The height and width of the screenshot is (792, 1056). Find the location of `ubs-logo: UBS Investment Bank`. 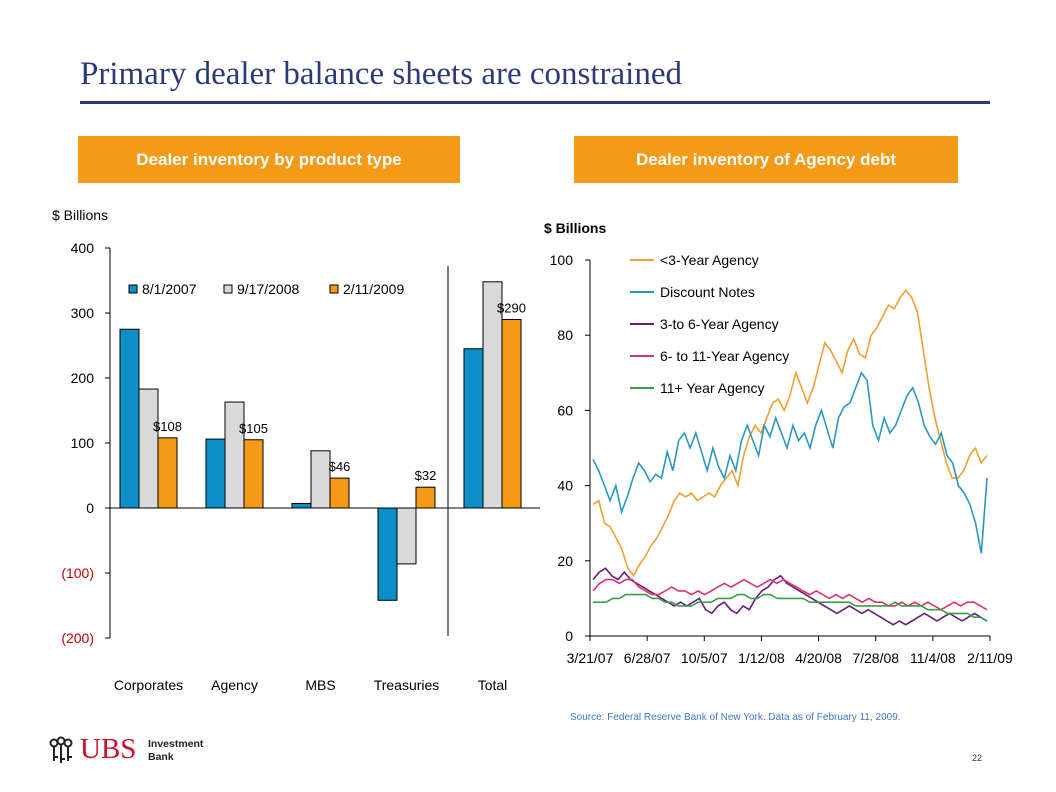

ubs-logo: UBS Investment Bank is located at coordinates (124, 752).